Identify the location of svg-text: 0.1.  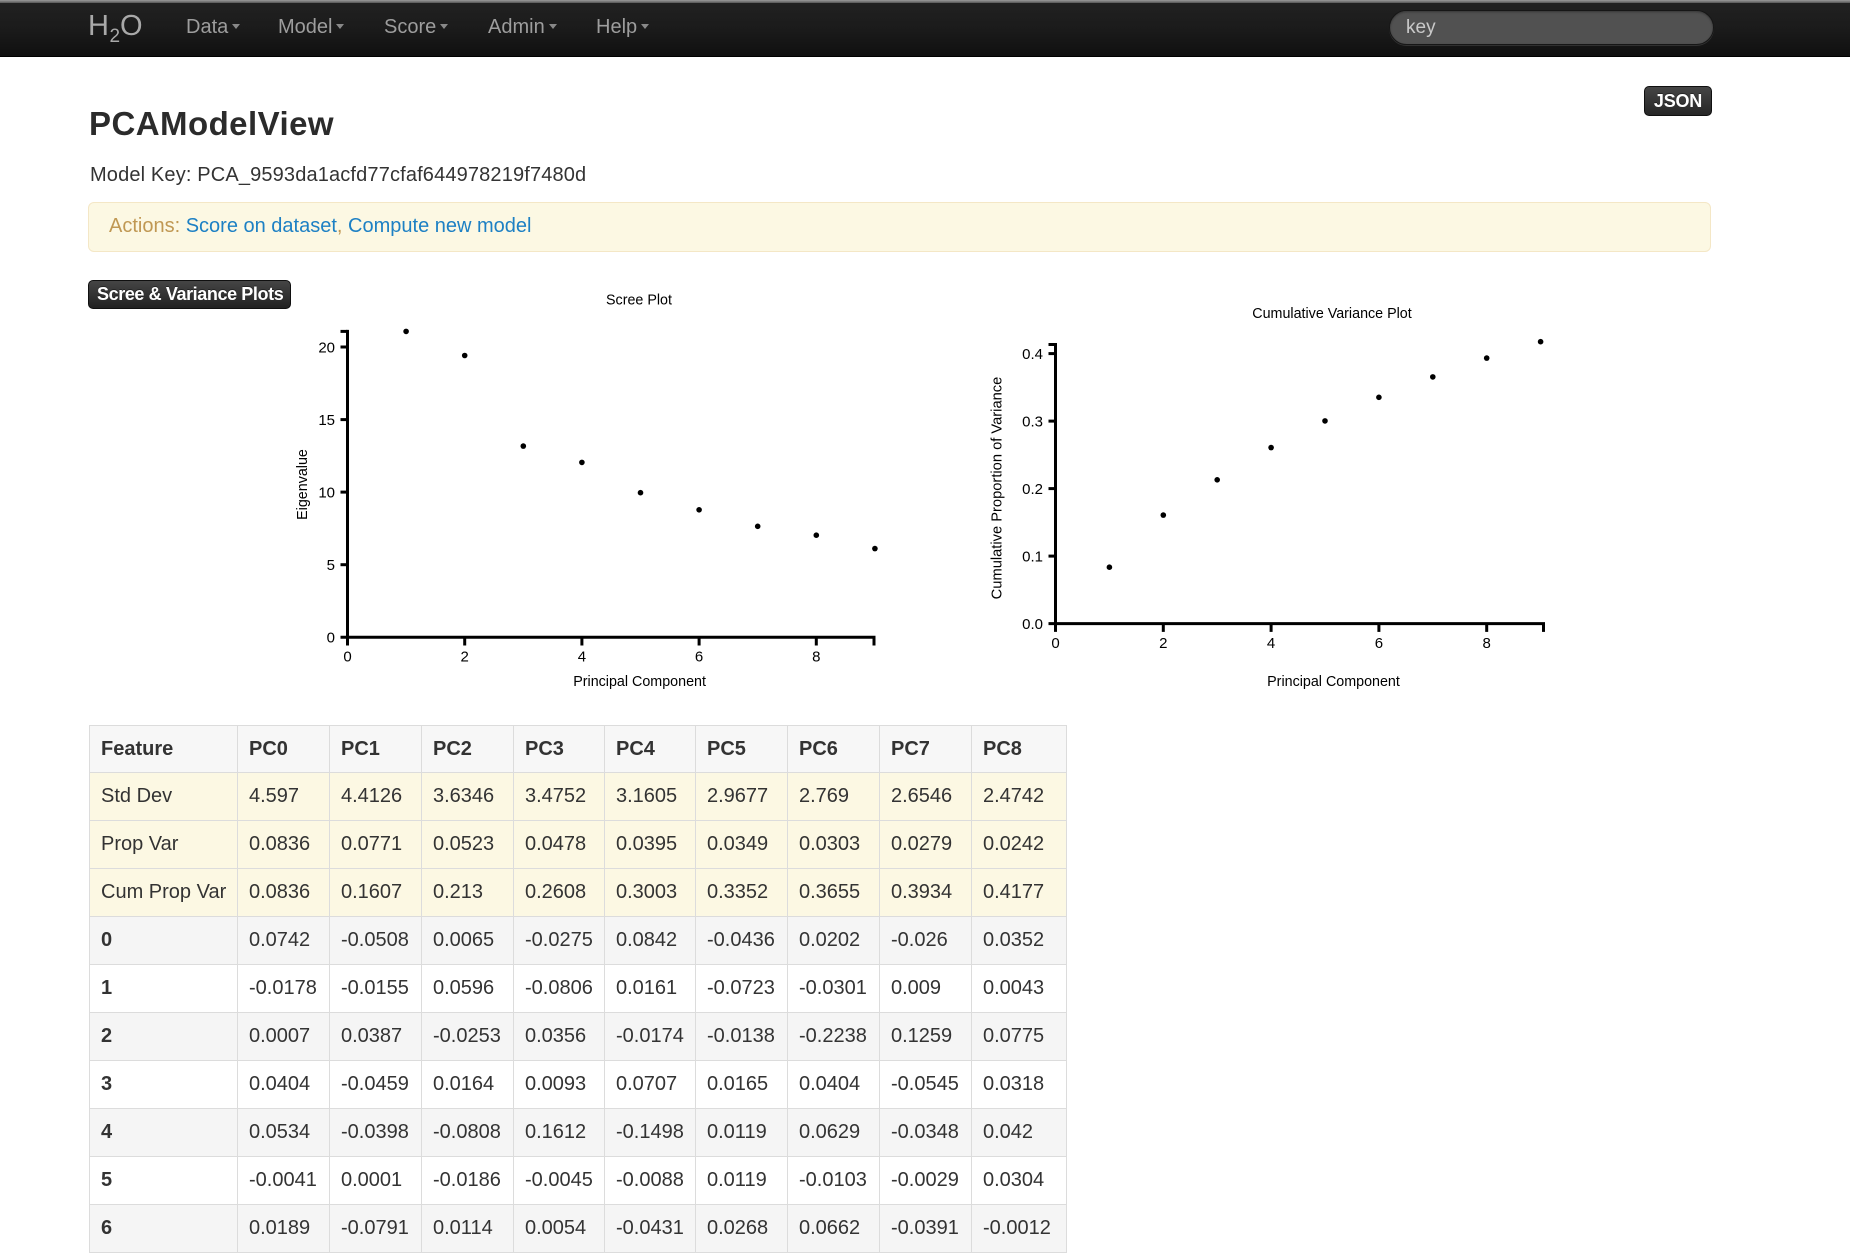
(1032, 556).